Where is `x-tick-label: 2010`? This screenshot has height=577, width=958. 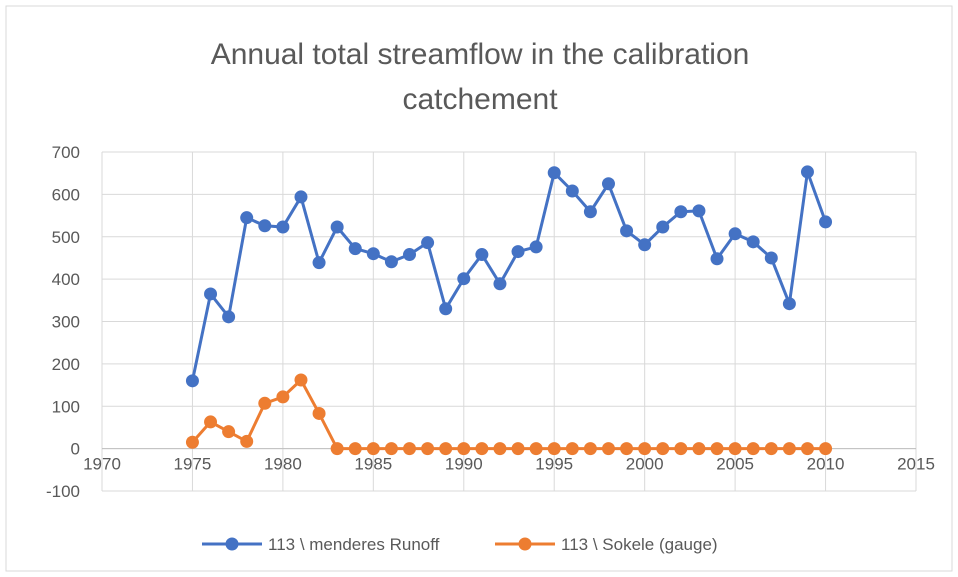 x-tick-label: 2010 is located at coordinates (826, 464).